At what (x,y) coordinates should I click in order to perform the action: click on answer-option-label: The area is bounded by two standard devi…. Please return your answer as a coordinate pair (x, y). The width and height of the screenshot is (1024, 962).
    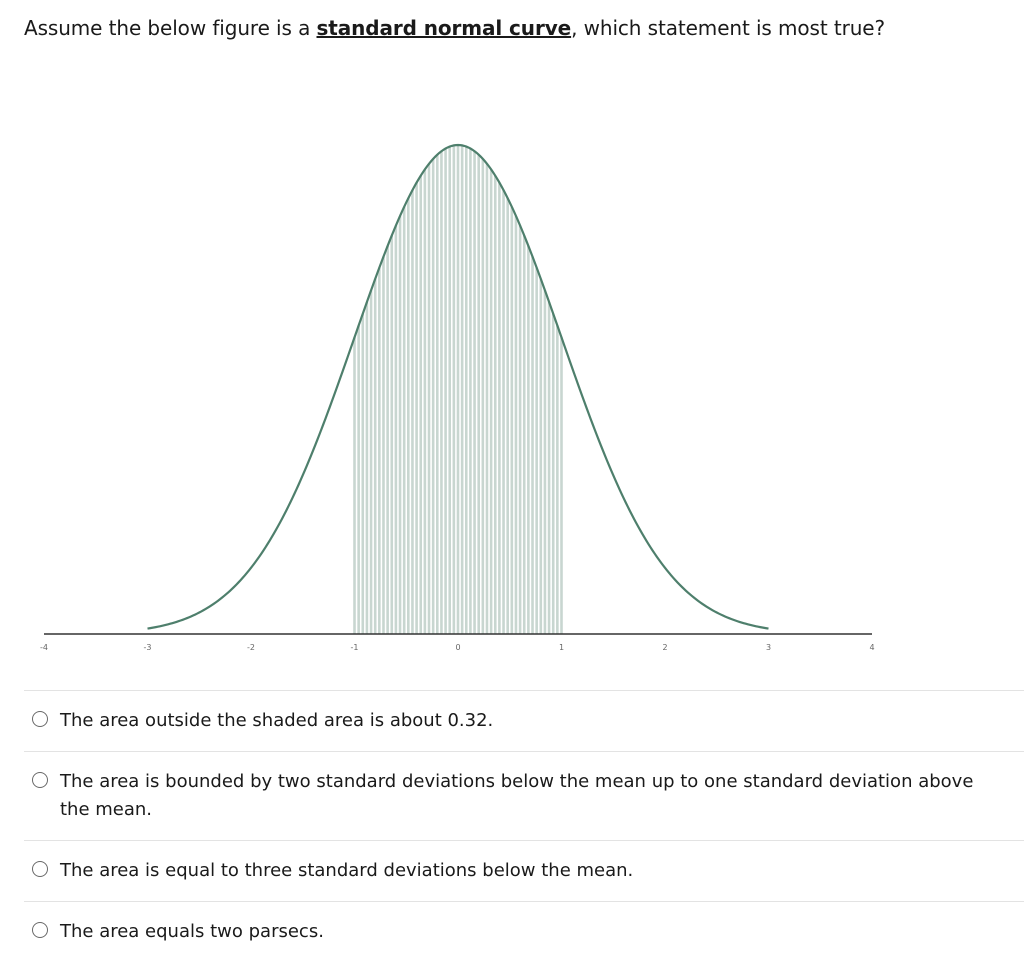
    Looking at the image, I should click on (517, 795).